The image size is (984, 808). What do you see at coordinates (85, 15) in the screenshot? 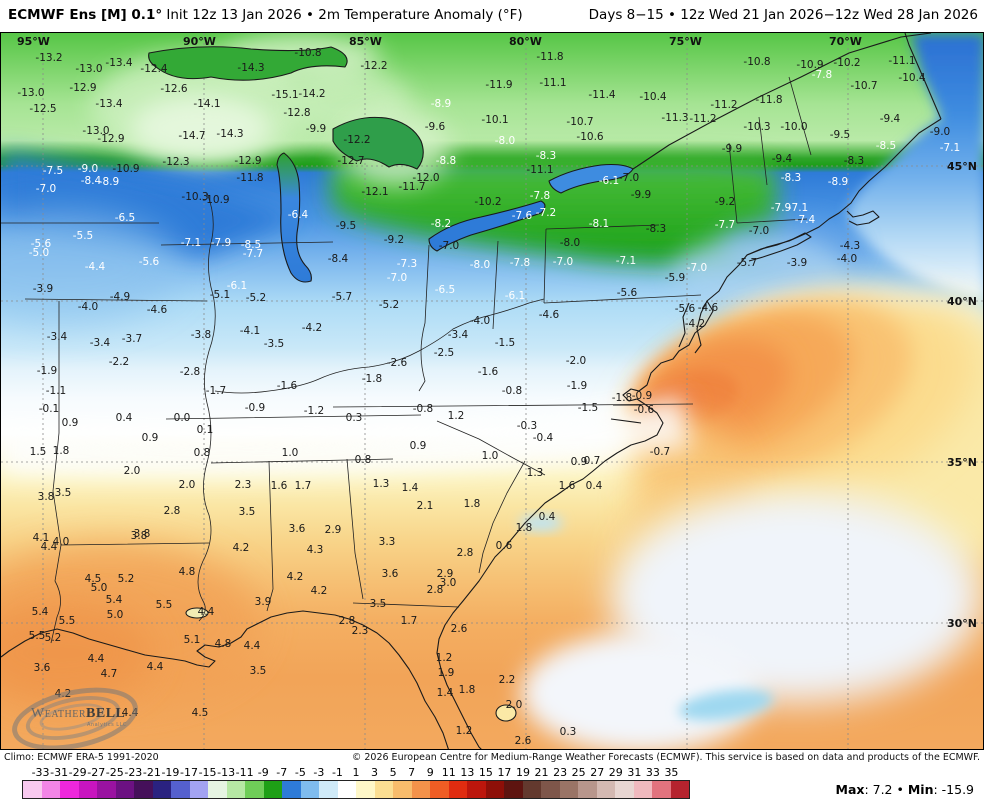
I see `model-name: ECMWF Ens [M] 0.1°` at bounding box center [85, 15].